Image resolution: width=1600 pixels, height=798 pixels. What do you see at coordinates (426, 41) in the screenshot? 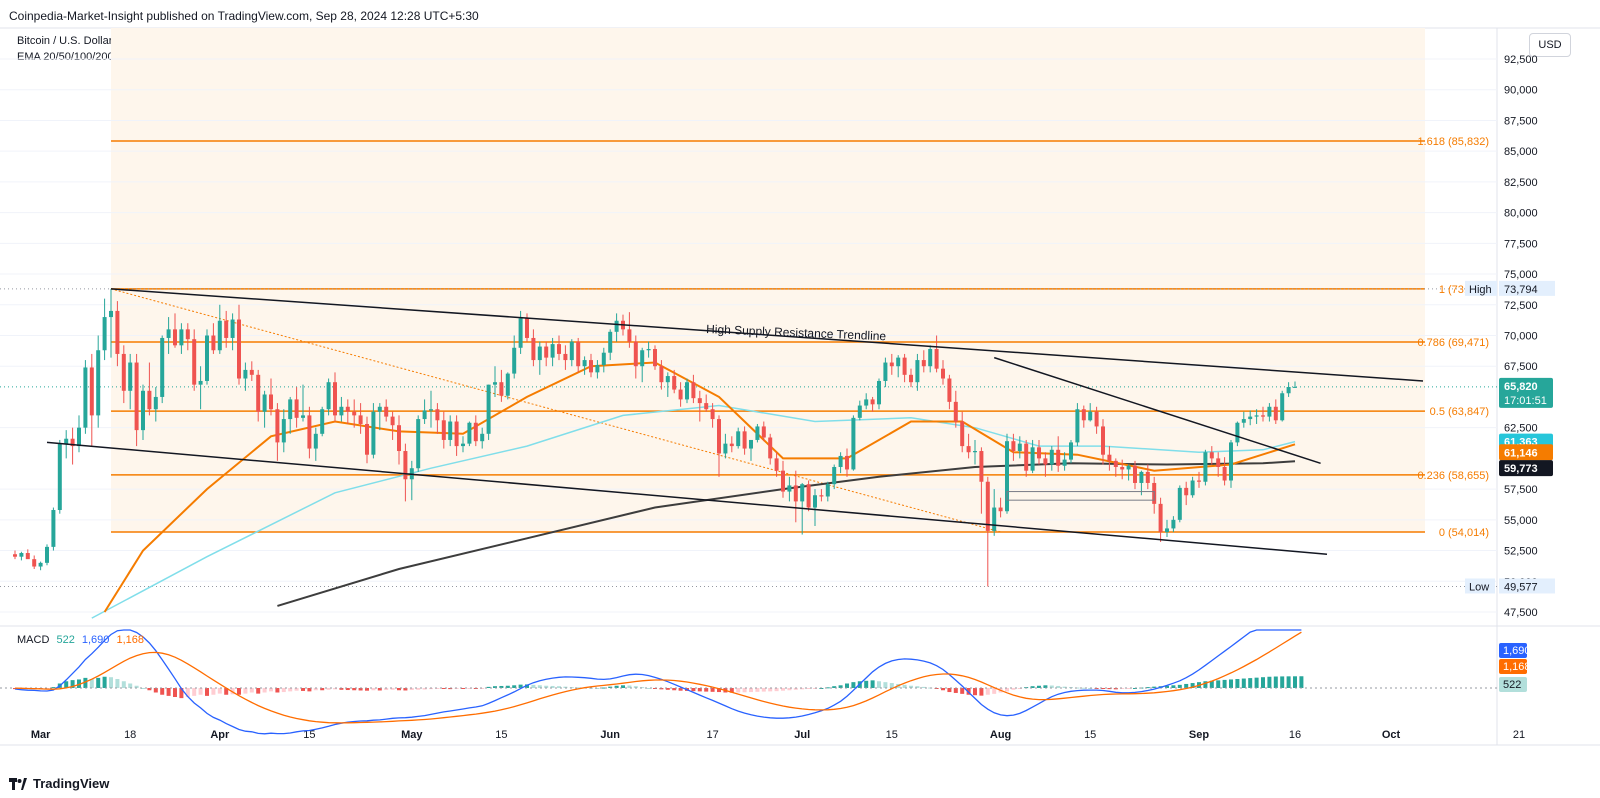
I see `change-value: +39 (+0.06%)` at bounding box center [426, 41].